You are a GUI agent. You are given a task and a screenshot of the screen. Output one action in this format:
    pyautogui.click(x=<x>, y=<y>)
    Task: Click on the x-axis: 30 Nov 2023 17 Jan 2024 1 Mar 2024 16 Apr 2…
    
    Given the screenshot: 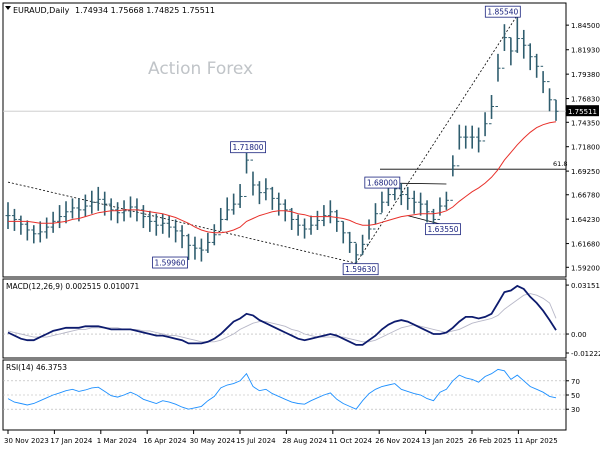 What is the action you would take?
    pyautogui.click(x=281, y=437)
    